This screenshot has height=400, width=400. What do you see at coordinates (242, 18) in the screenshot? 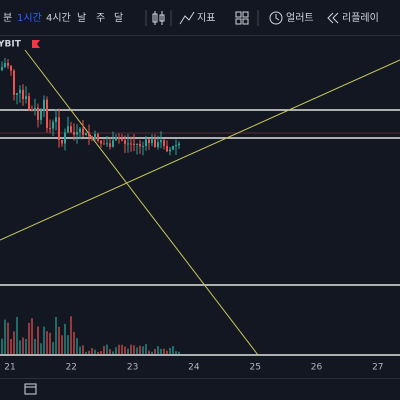
I see `layout-button` at bounding box center [242, 18].